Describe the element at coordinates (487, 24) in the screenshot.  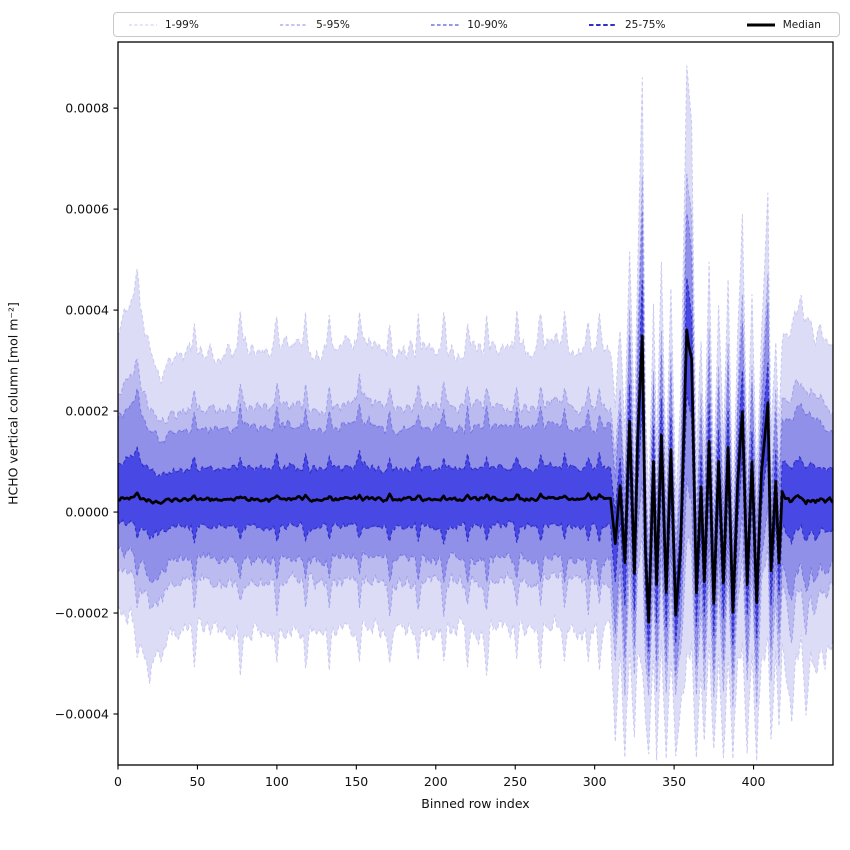
I see `legend-label: 10-90%` at that location.